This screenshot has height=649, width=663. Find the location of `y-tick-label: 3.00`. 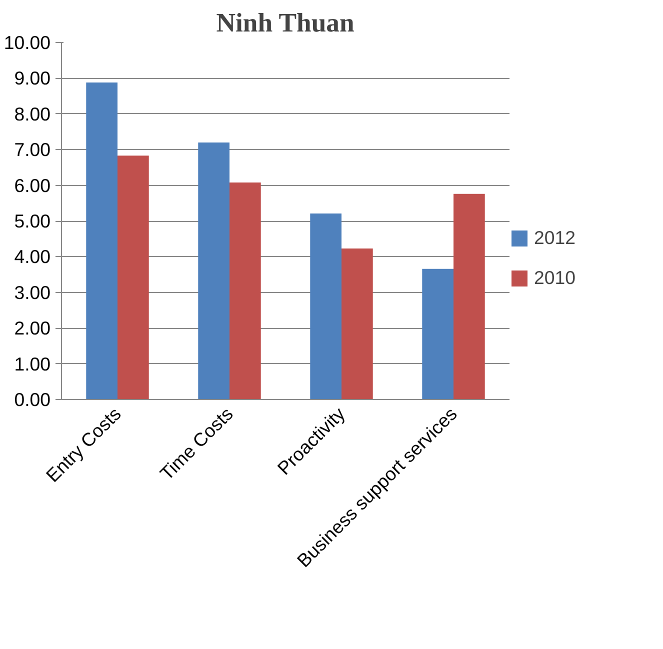

y-tick-label: 3.00 is located at coordinates (32, 292).